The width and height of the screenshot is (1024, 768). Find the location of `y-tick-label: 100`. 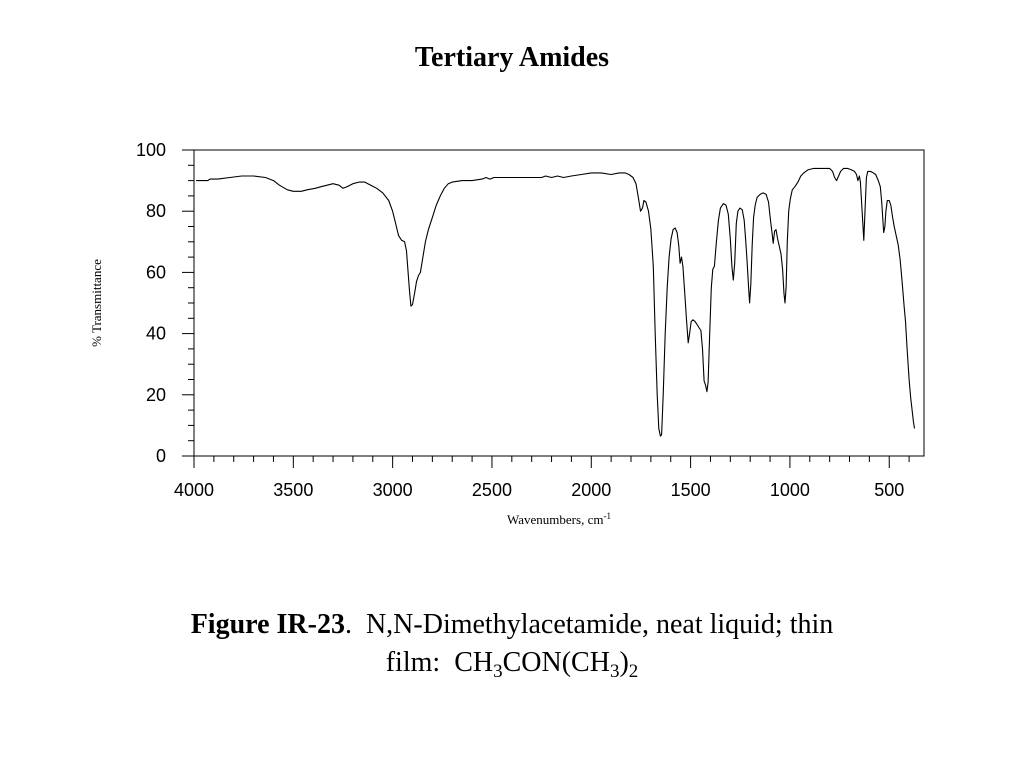

y-tick-label: 100 is located at coordinates (151, 150).